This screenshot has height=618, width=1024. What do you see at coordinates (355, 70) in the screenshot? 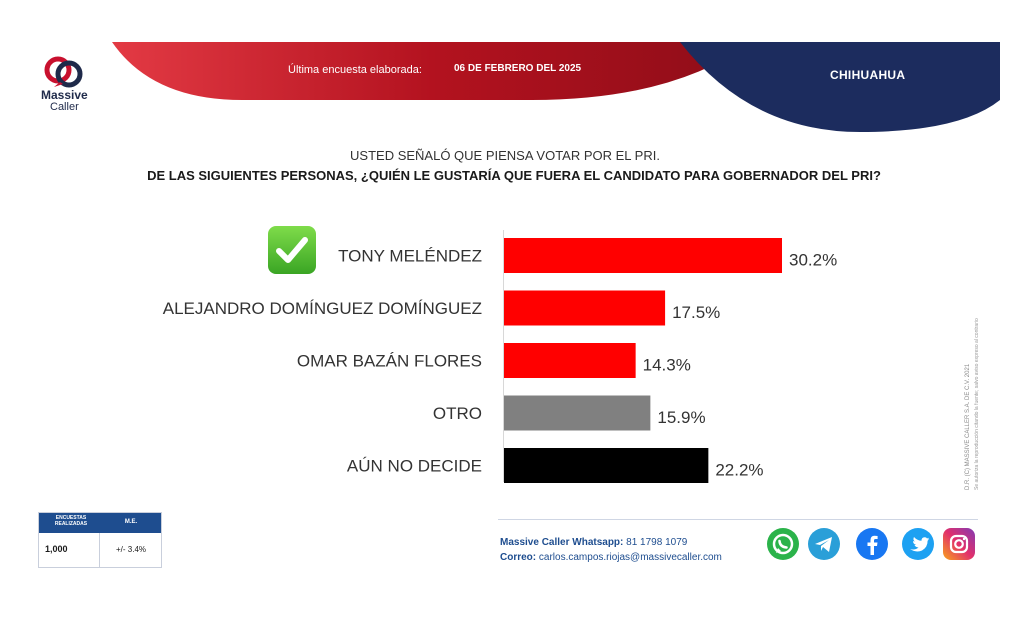
I see `survey-date-label: Última encuesta elaborada:` at bounding box center [355, 70].